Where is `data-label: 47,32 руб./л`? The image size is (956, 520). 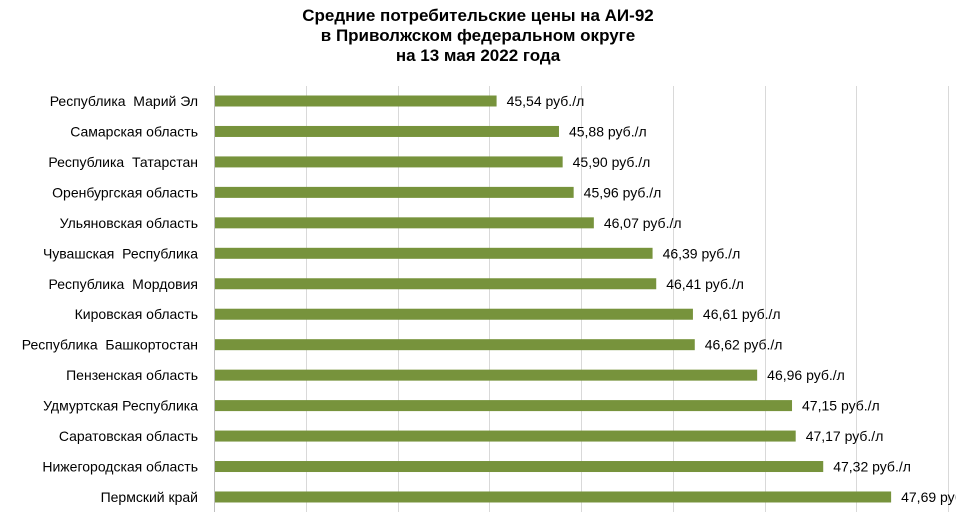 data-label: 47,32 руб./л is located at coordinates (872, 467).